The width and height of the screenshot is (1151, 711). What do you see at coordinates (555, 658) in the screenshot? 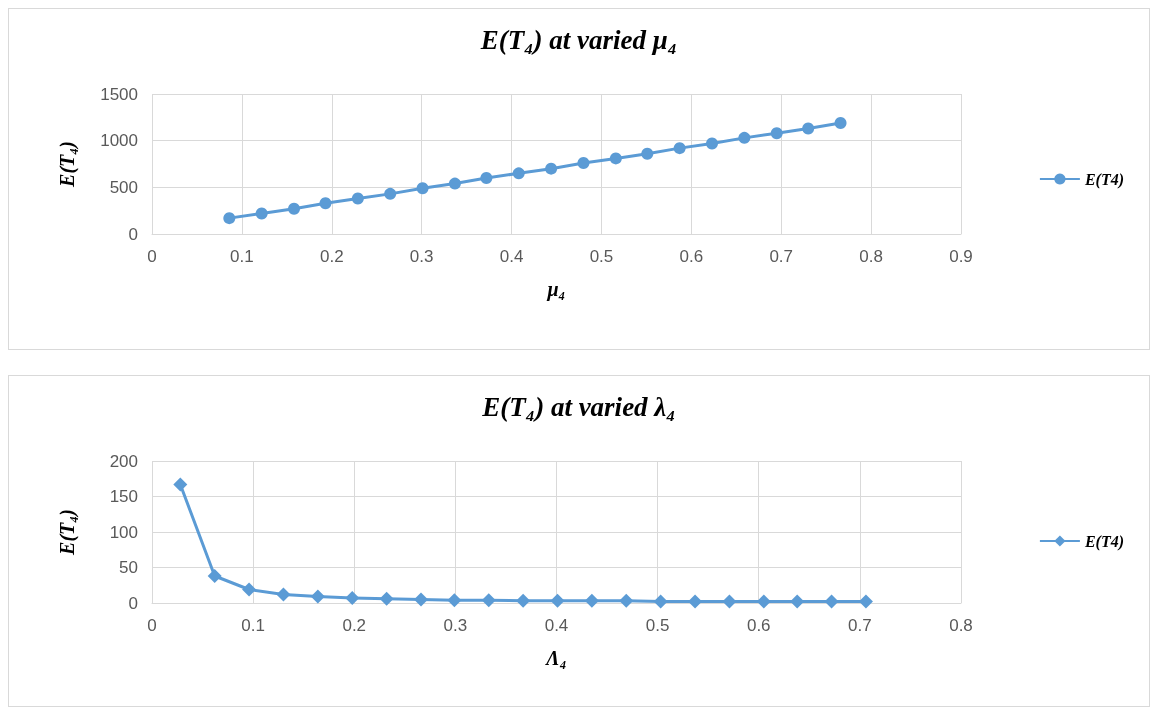
I see `x-axis-title: Λ₄` at bounding box center [555, 658].